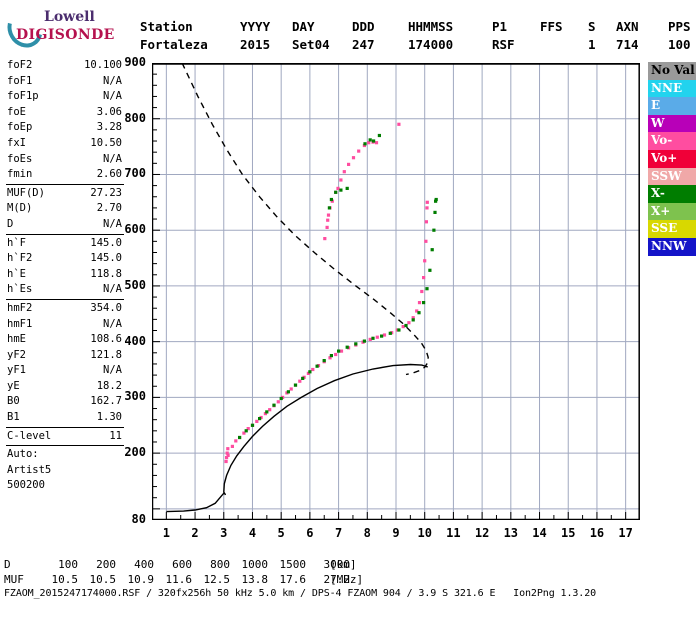 Image resolution: width=700 pixels, height=631 pixels. Describe the element at coordinates (672, 106) in the screenshot. I see `legend-item-e: E` at that location.